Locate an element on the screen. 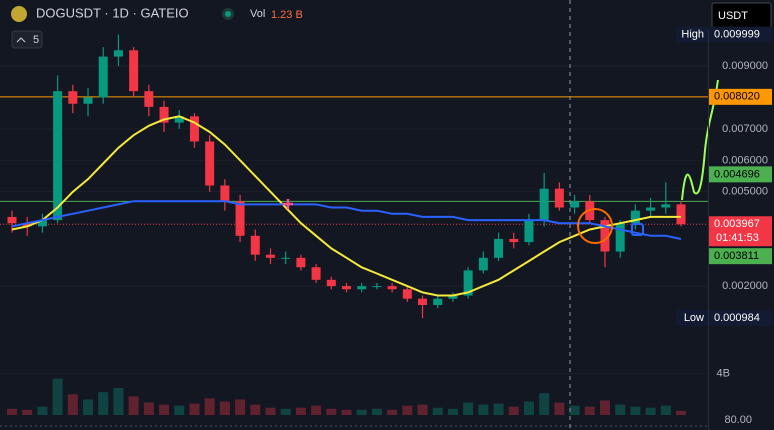 Image resolution: width=774 pixels, height=430 pixels. volume-total: 1.23 B is located at coordinates (287, 15).